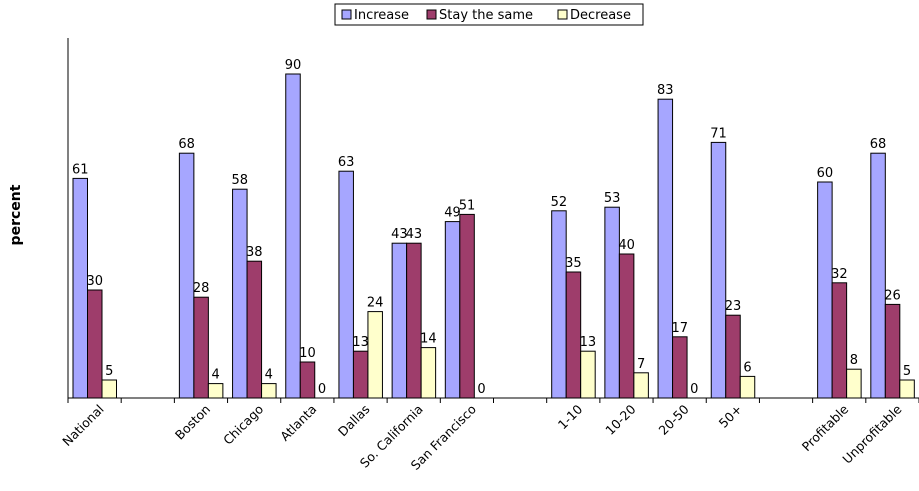 The height and width of the screenshot is (491, 919). Describe the element at coordinates (452, 213) in the screenshot. I see `data-label-0-7: 49` at that location.